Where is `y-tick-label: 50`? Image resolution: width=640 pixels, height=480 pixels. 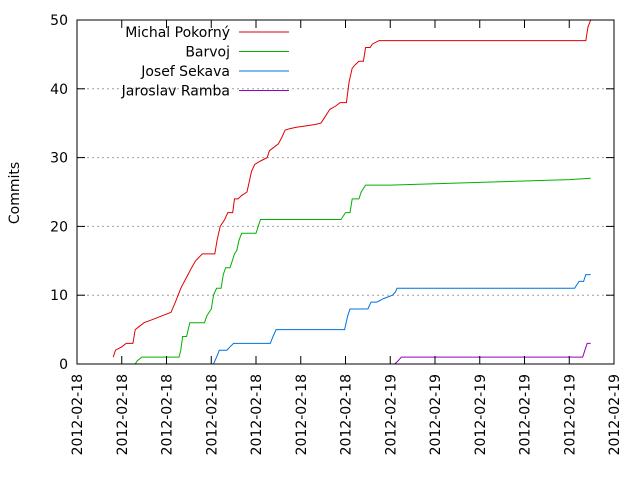 y-tick-label: 50 is located at coordinates (59, 21).